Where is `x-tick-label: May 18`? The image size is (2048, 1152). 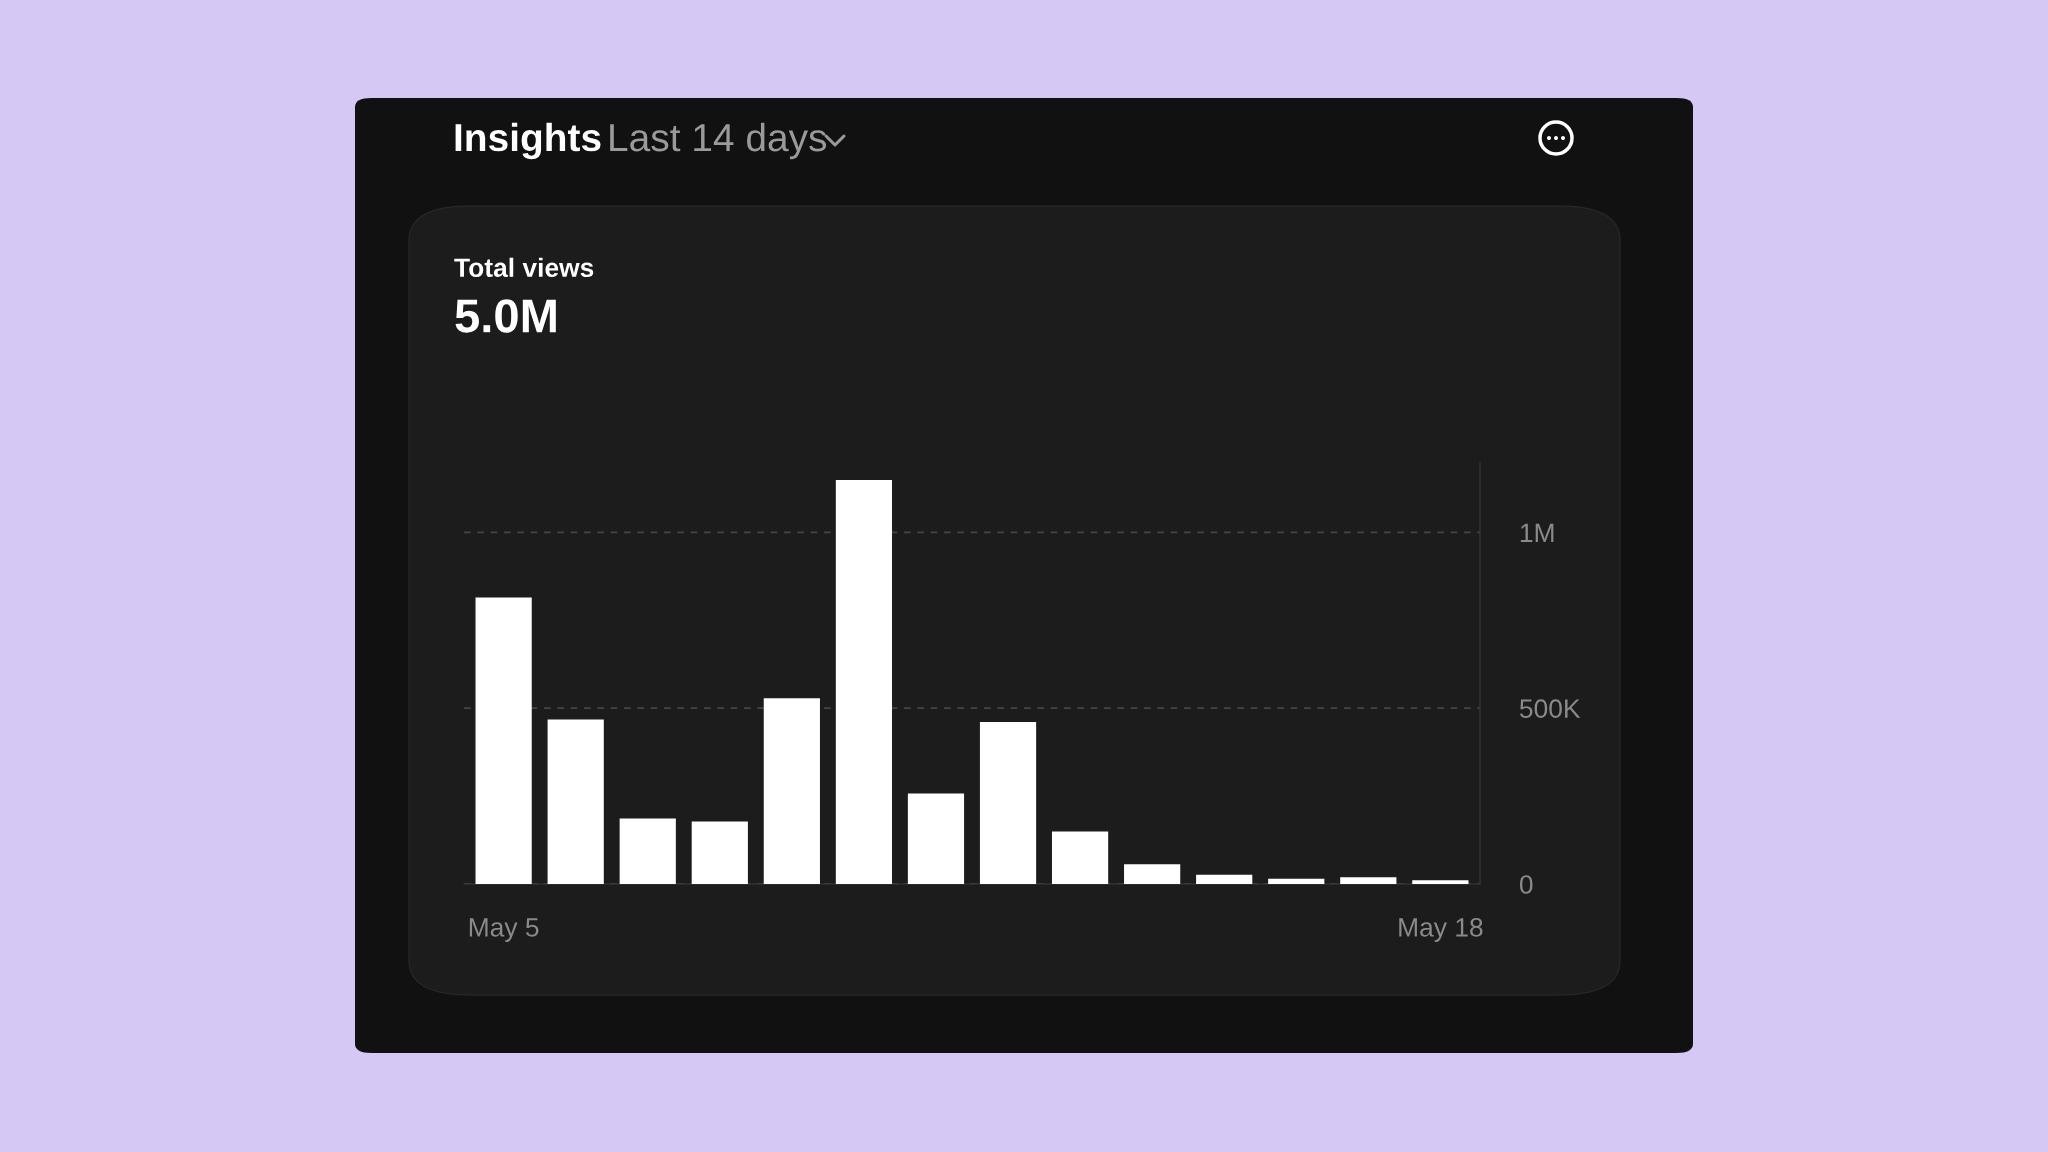 x-tick-label: May 18 is located at coordinates (1441, 930).